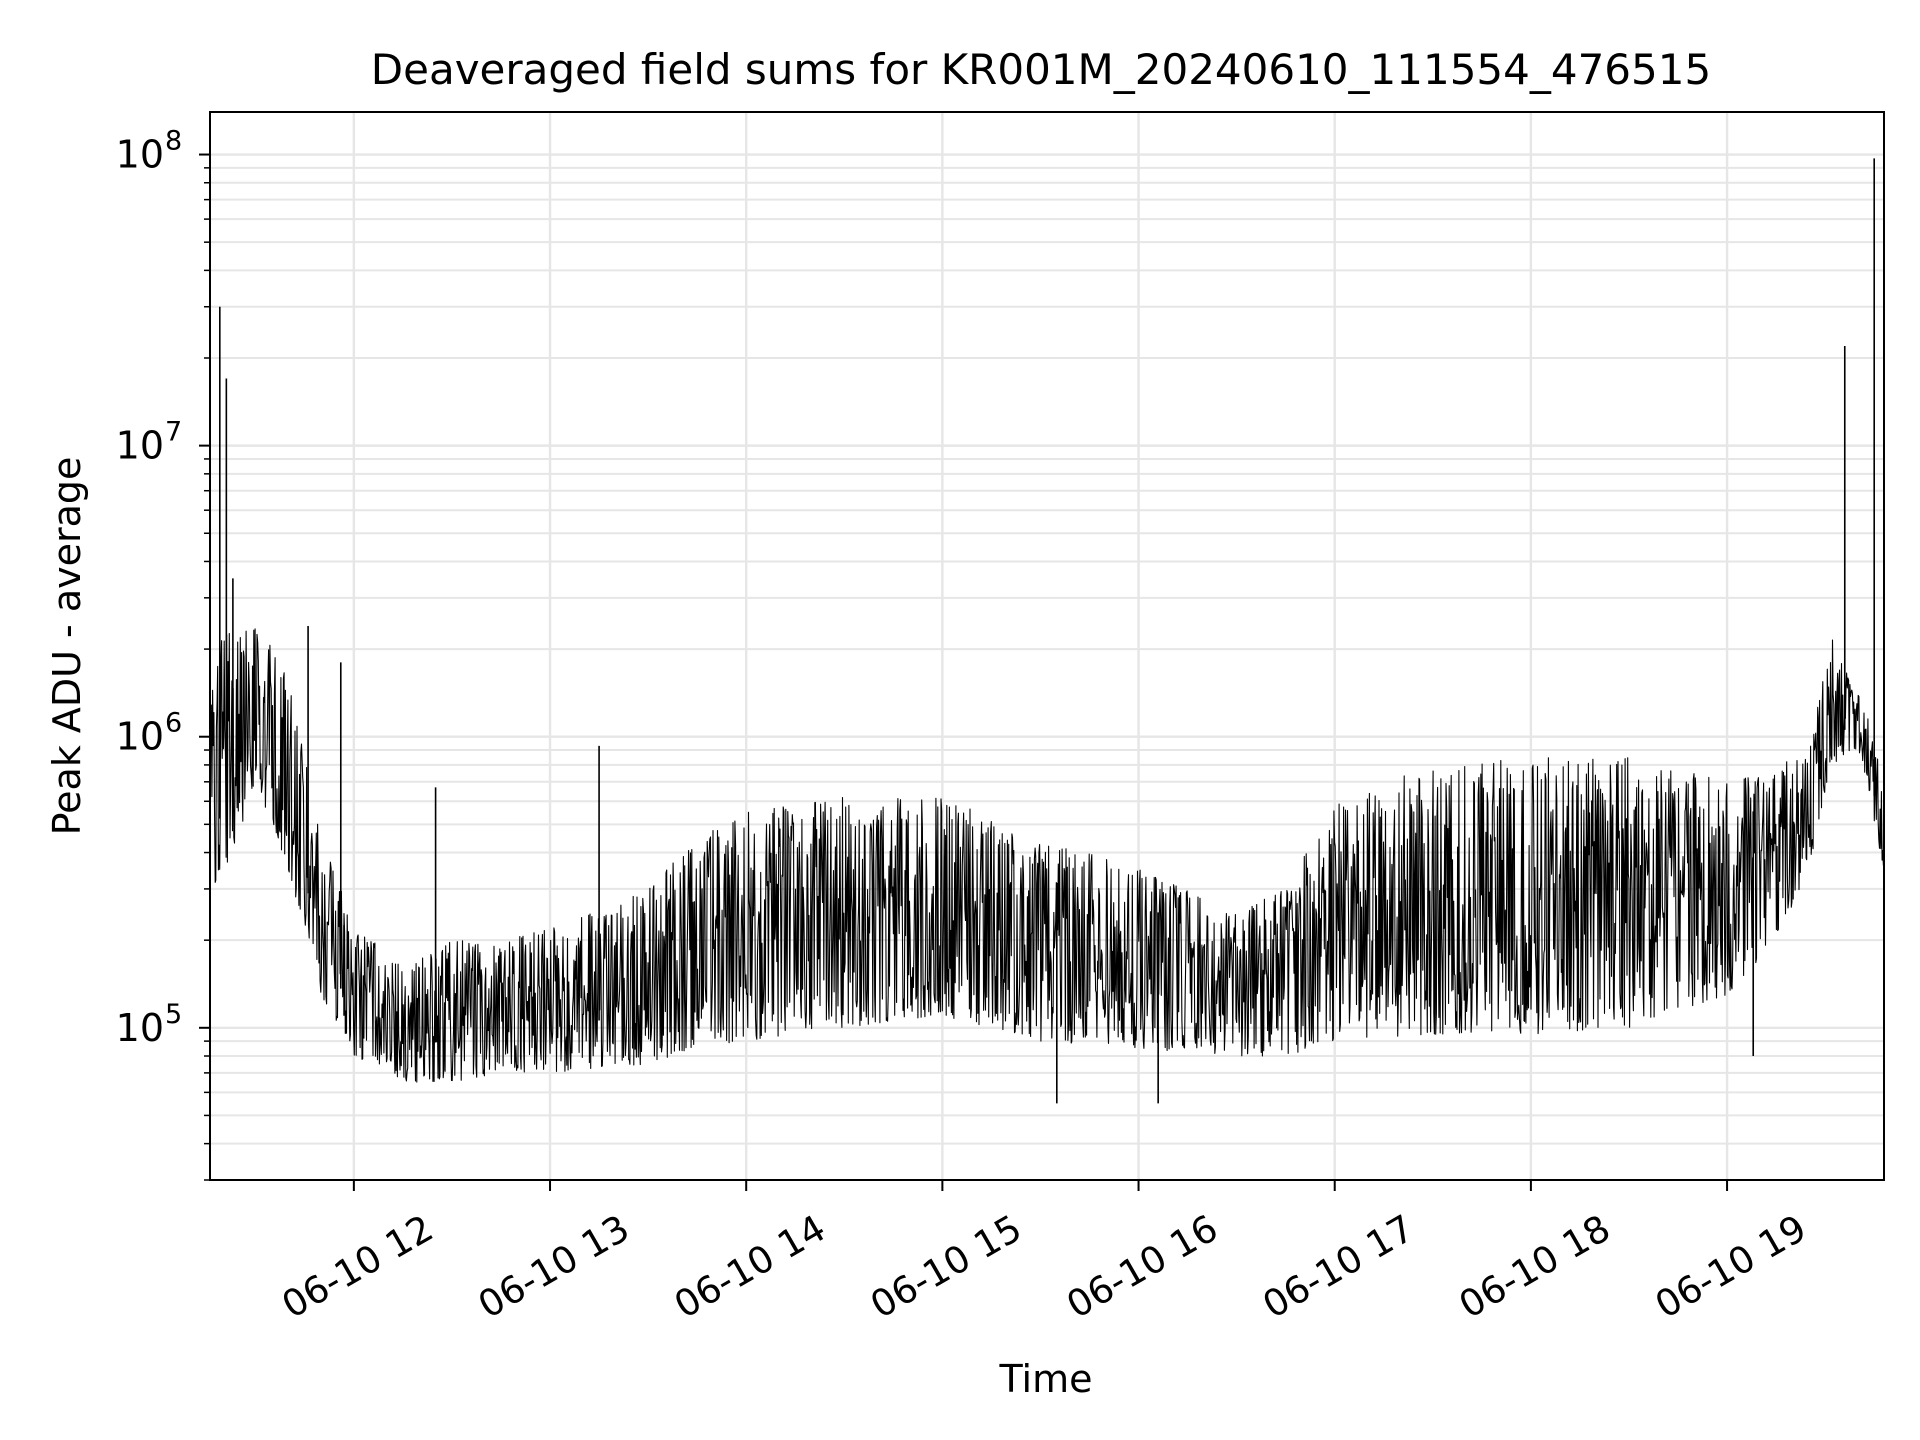  What do you see at coordinates (173, 723) in the screenshot?
I see `y-tick-exponent: 6` at bounding box center [173, 723].